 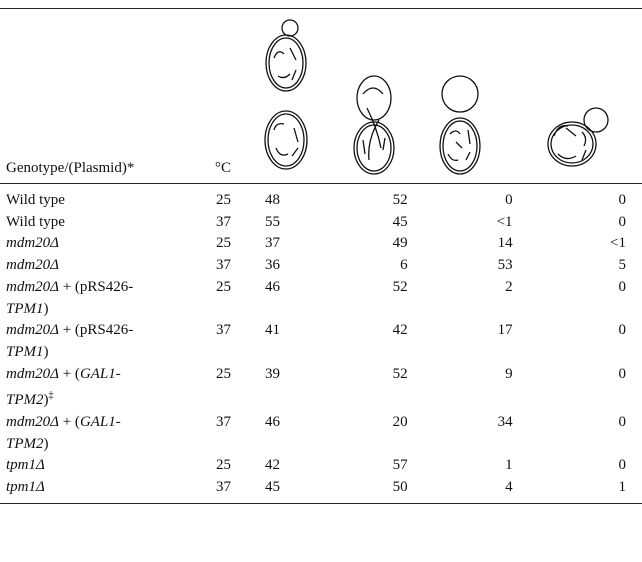 What do you see at coordinates (400, 422) in the screenshot?
I see `percentage-cell: 20` at bounding box center [400, 422].